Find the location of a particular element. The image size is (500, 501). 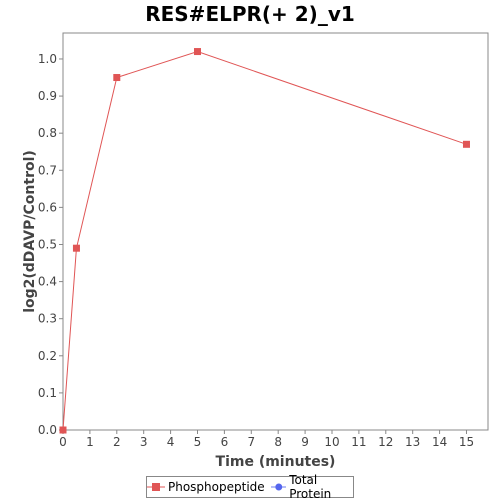

y-tick-label: 0.6 is located at coordinates (47, 207).